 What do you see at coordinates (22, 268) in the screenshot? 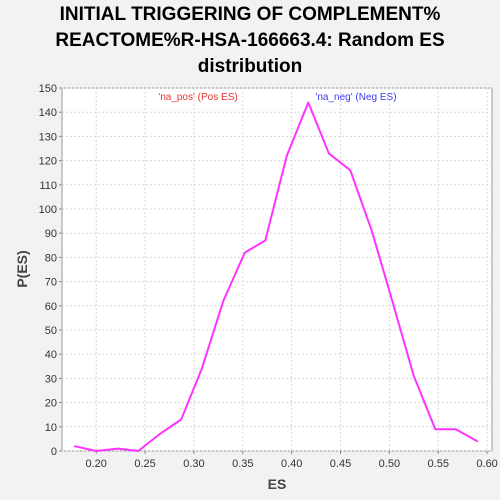
I see `y-axis-label: P(ES)` at bounding box center [22, 268].